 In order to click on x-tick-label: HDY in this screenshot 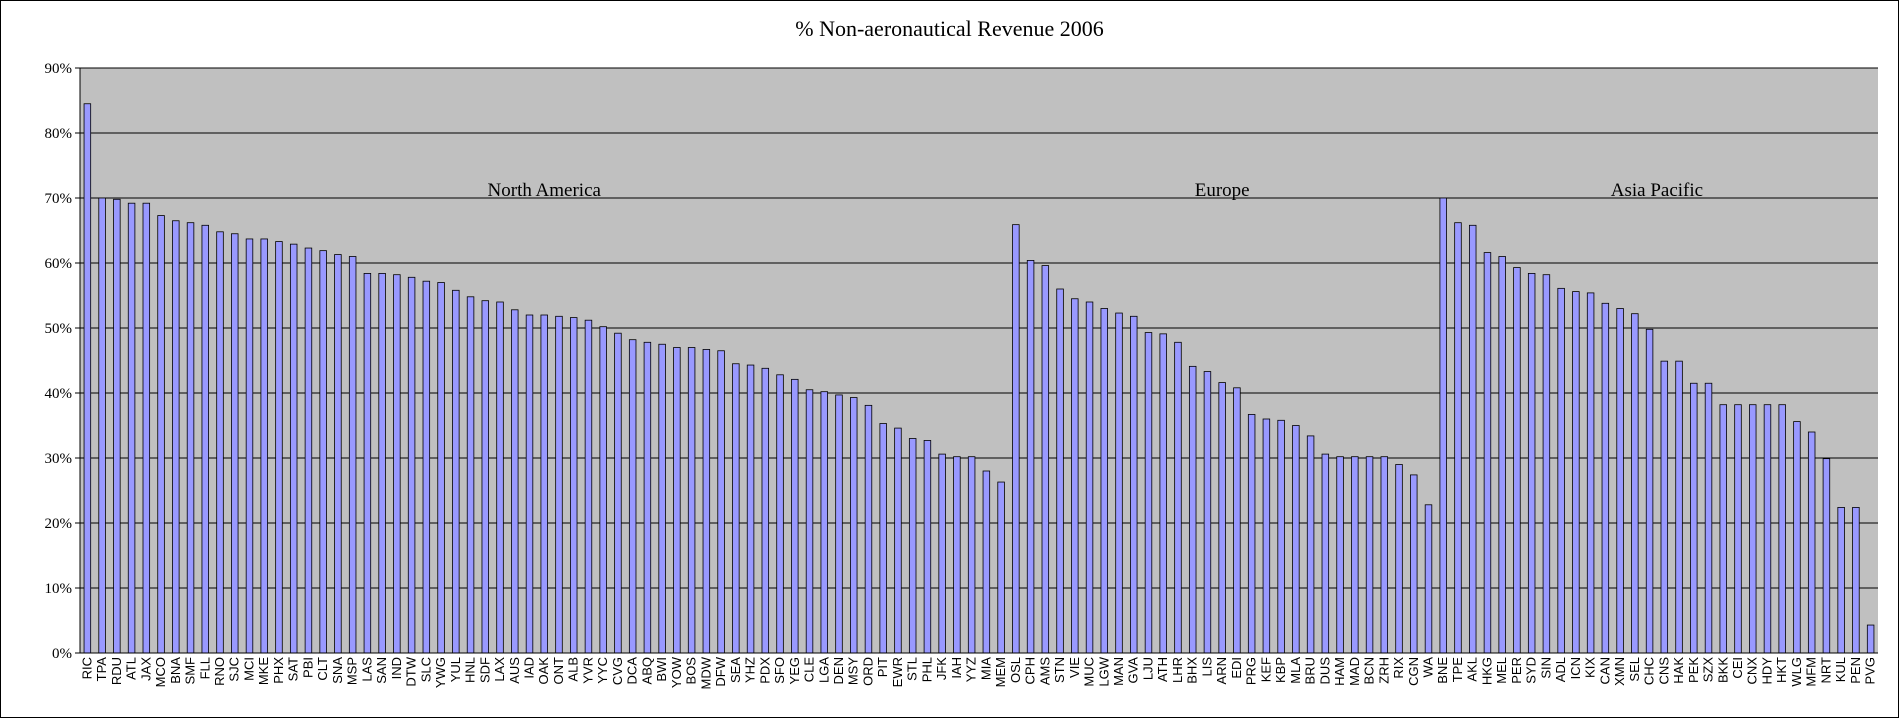, I will do `click(1766, 671)`.